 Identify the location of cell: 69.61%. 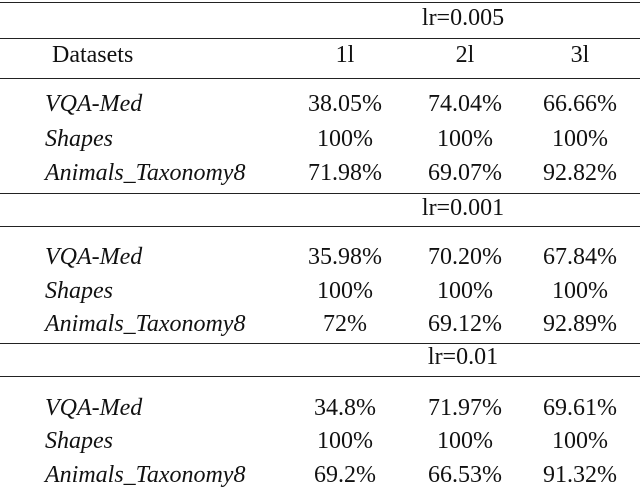
(580, 408).